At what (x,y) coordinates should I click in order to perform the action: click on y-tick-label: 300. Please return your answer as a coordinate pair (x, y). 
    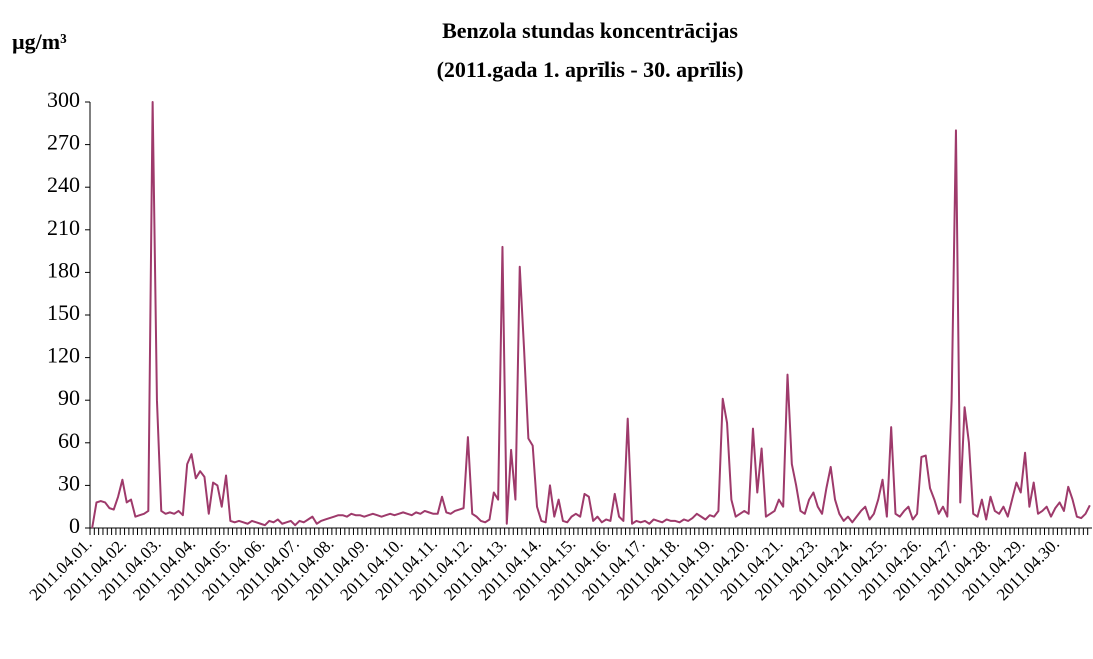
    Looking at the image, I should click on (63, 99).